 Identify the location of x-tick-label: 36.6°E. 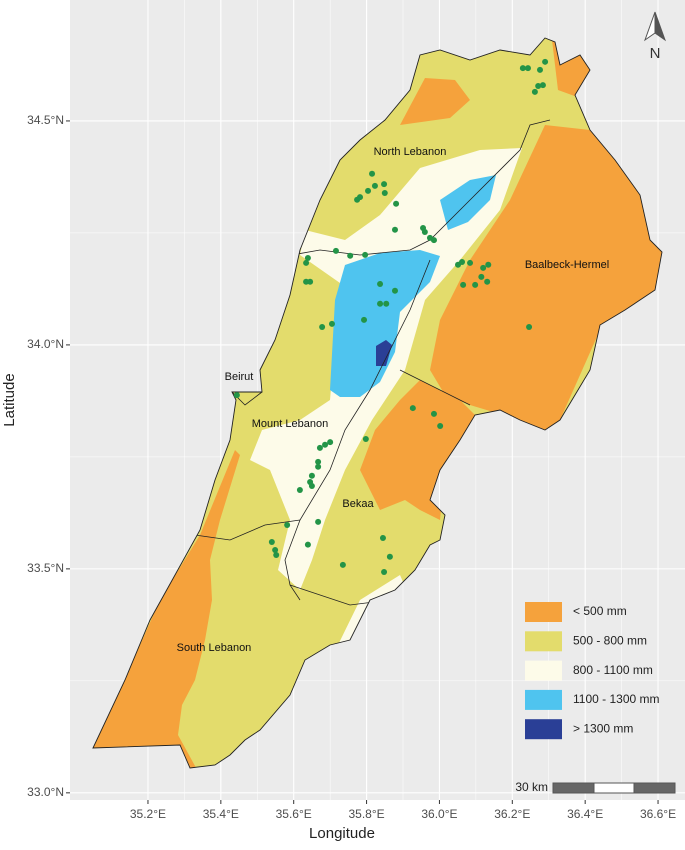
(658, 814).